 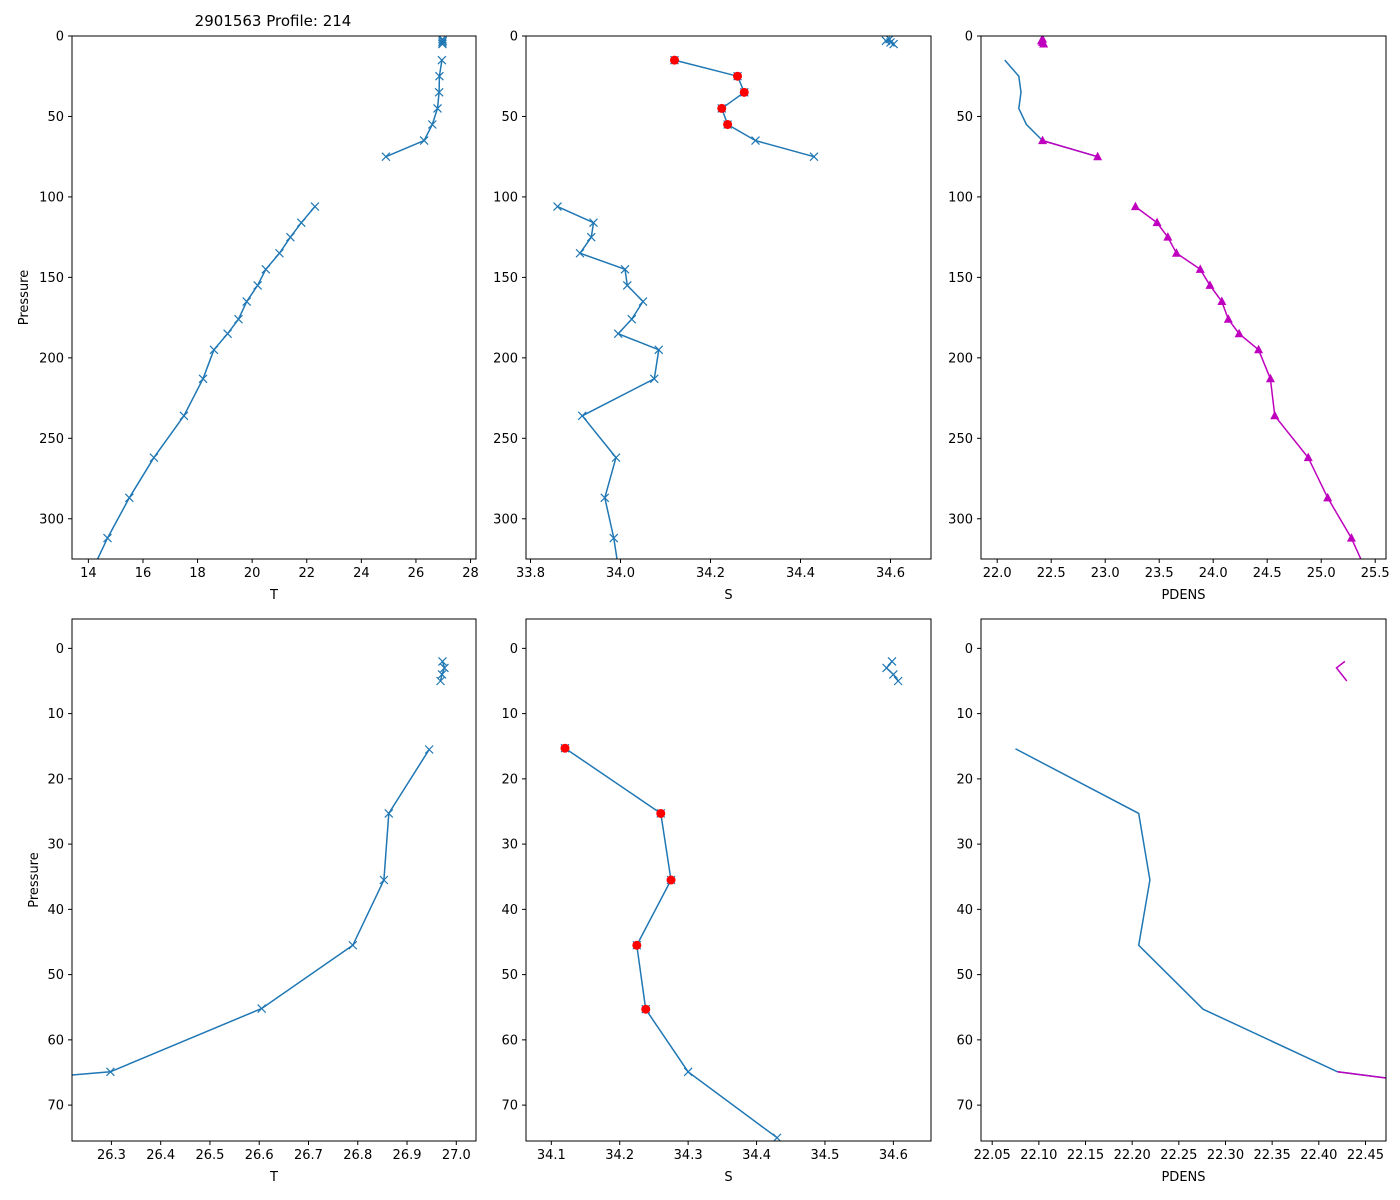 What do you see at coordinates (551, 1155) in the screenshot?
I see `x-tick-label: 34.1` at bounding box center [551, 1155].